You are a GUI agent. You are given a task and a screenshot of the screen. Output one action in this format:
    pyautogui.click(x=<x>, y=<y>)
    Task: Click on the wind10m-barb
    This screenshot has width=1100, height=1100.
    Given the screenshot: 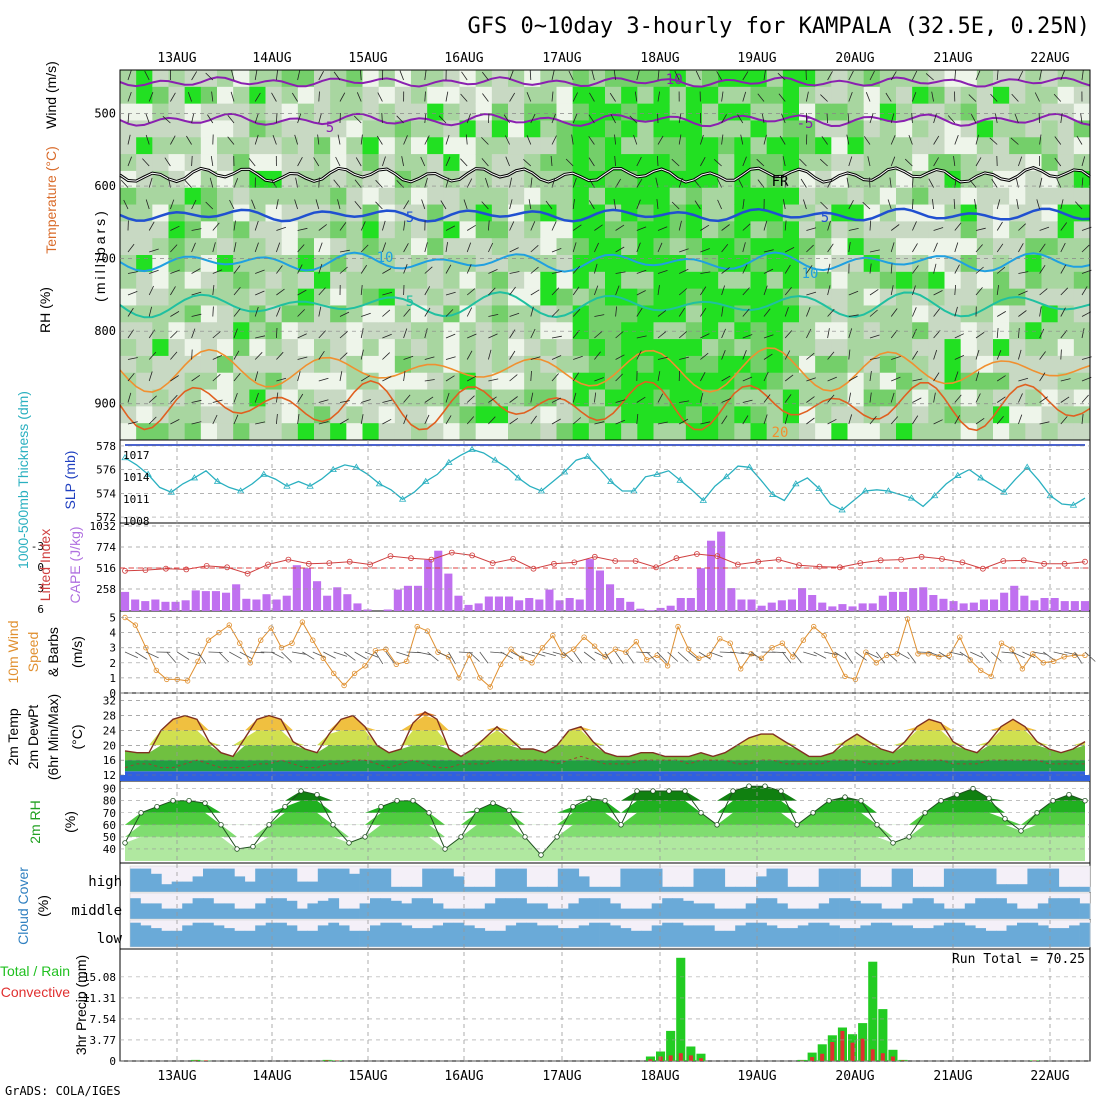 What is the action you would take?
    pyautogui.click(x=1039, y=653)
    